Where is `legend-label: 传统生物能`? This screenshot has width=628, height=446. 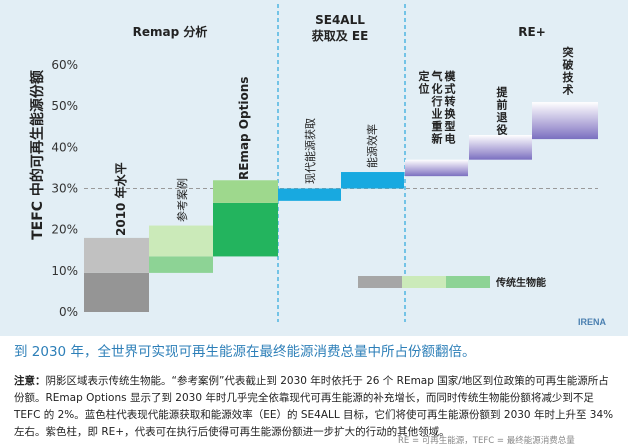 legend-label: 传统生物能 is located at coordinates (520, 282).